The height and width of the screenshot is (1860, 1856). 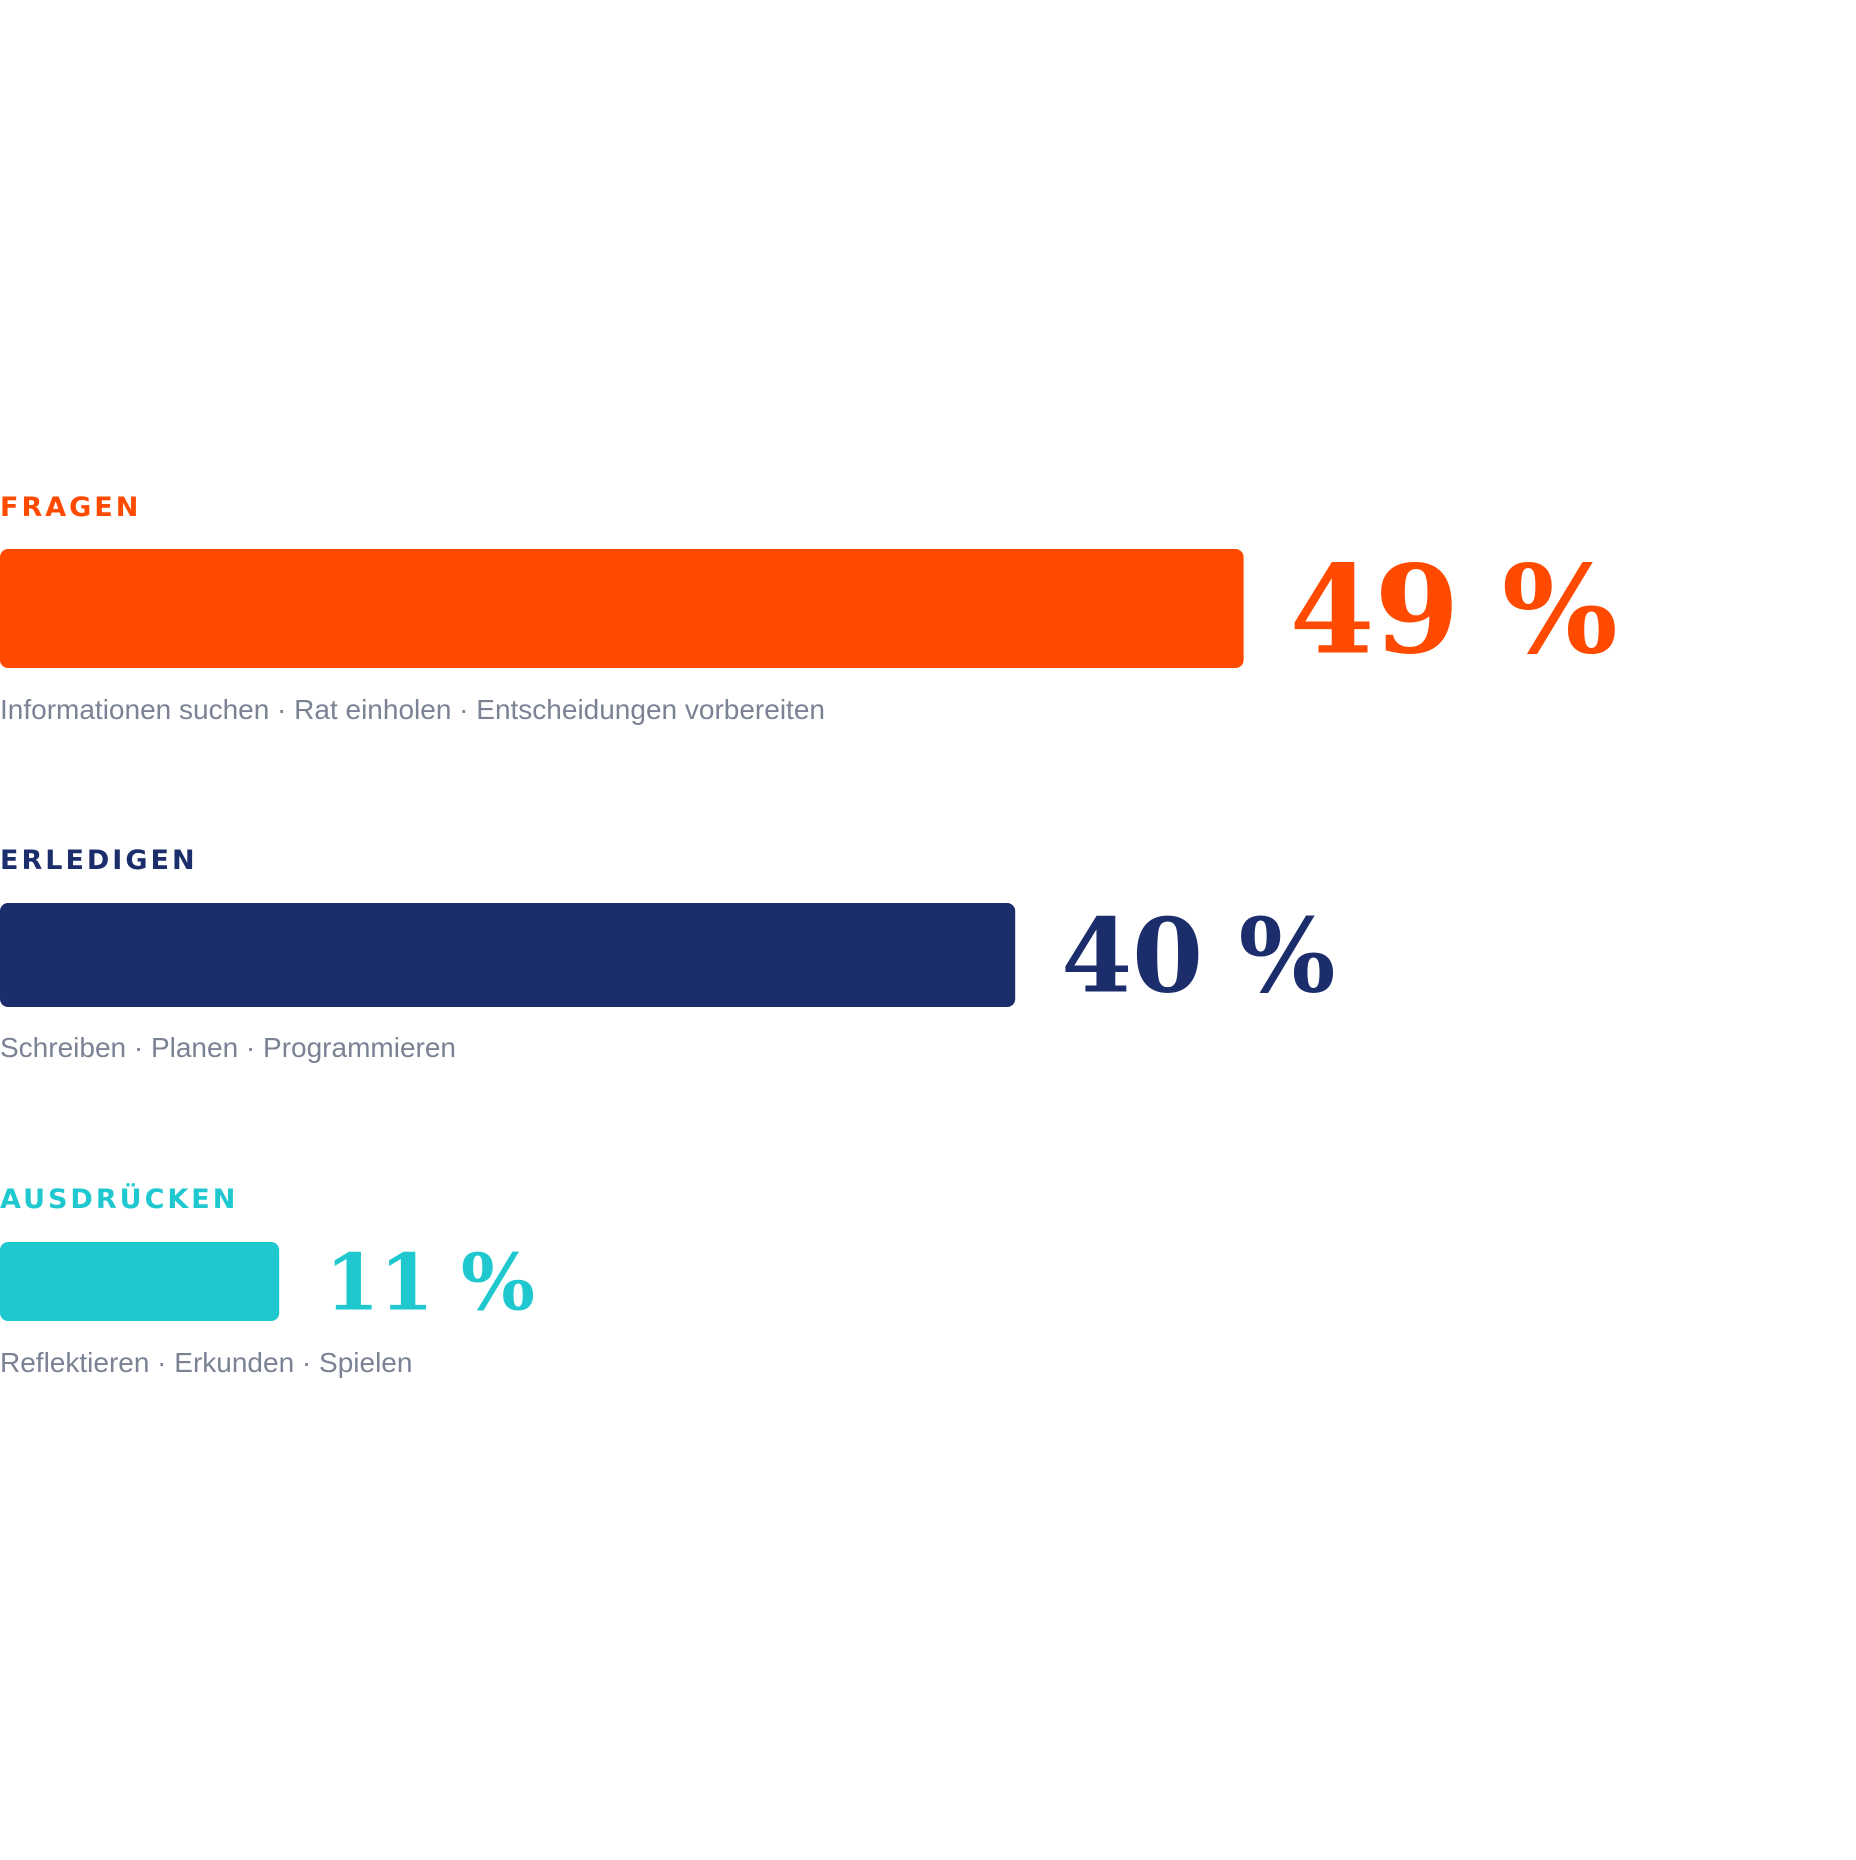 I want to click on value-label: 49 %, so click(x=1454, y=609).